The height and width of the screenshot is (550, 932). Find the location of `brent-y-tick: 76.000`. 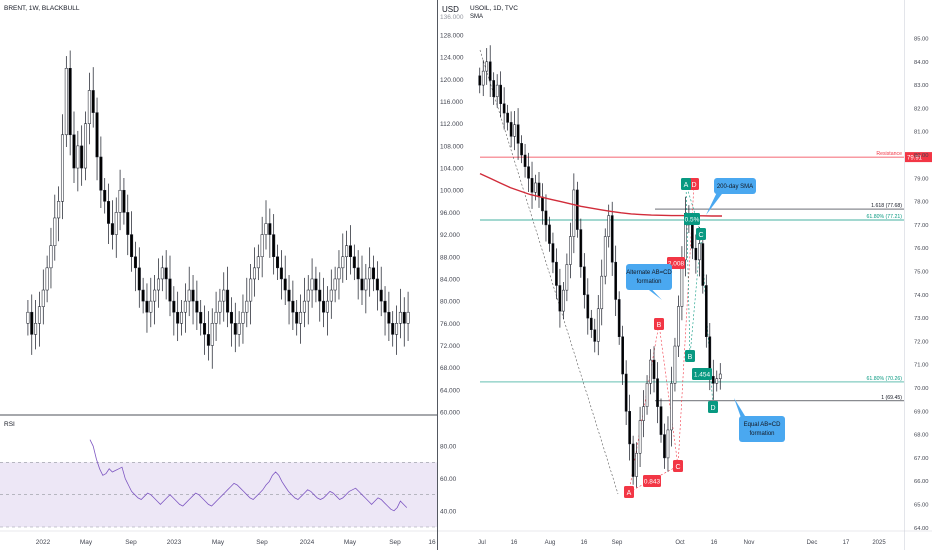

brent-y-tick: 76.000 is located at coordinates (450, 324).